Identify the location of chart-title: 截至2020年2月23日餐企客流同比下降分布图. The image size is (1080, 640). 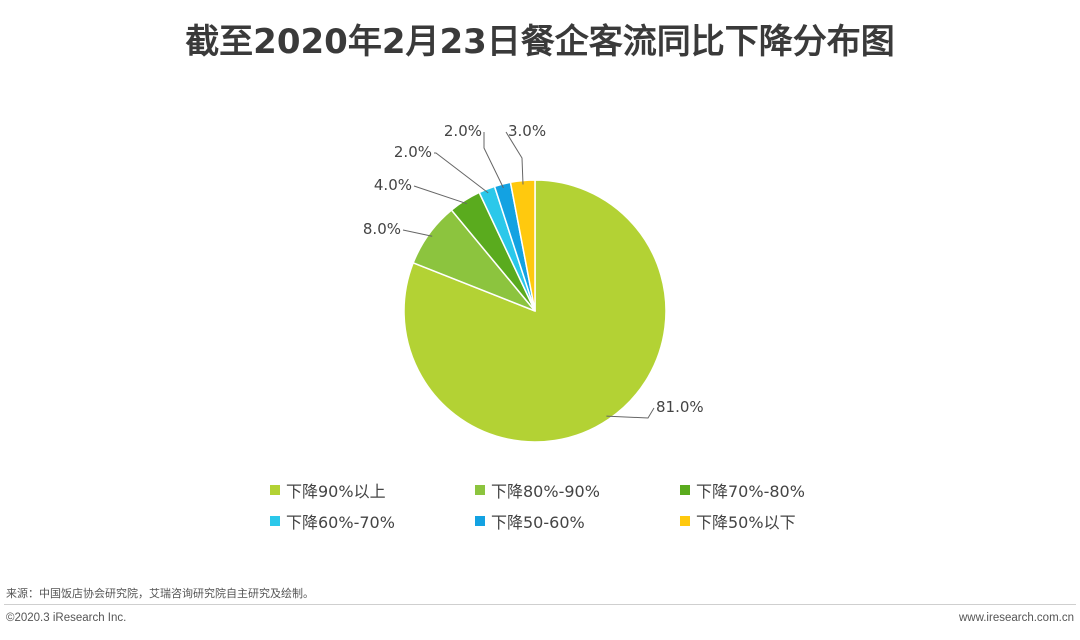
(540, 42).